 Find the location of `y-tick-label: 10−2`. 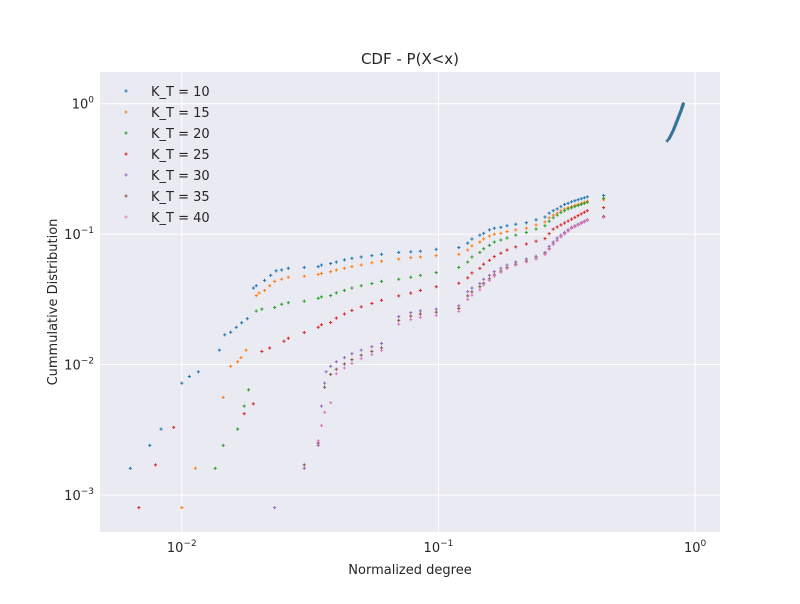

y-tick-label: 10−2 is located at coordinates (79, 365).